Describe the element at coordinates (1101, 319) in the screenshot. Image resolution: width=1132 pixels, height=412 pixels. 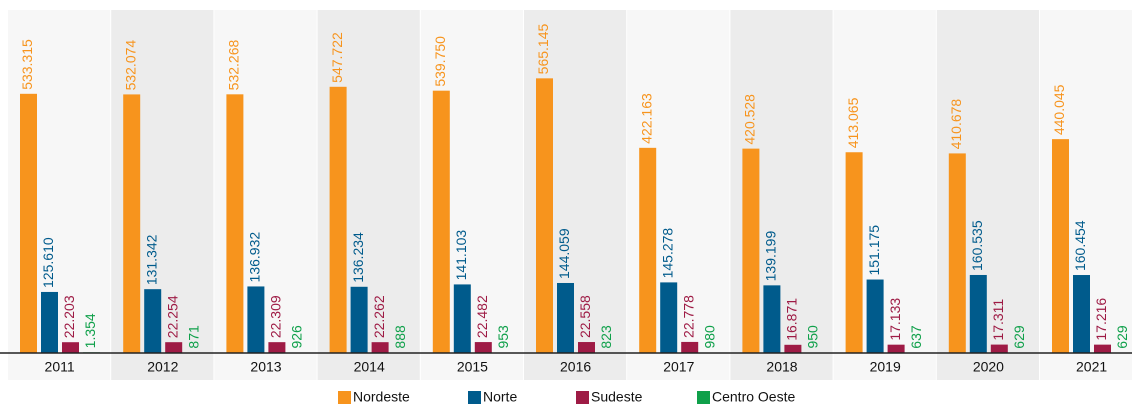
I see `value-label: 17.216` at that location.